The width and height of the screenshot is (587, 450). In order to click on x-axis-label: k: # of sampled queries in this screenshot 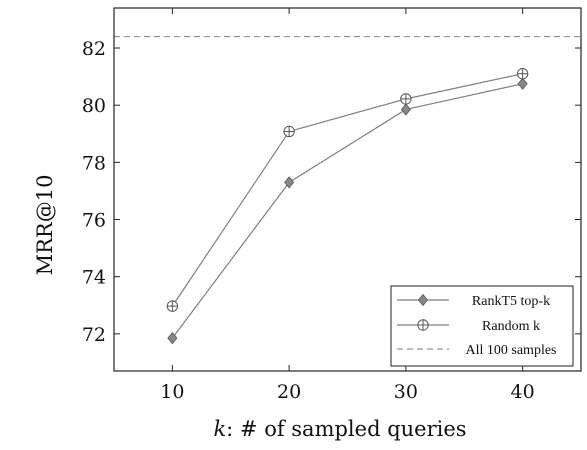, I will do `click(339, 429)`.